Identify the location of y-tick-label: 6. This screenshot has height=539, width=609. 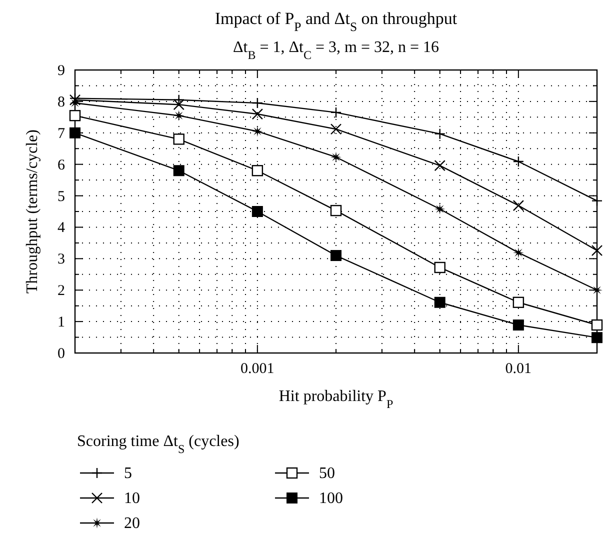
(62, 165).